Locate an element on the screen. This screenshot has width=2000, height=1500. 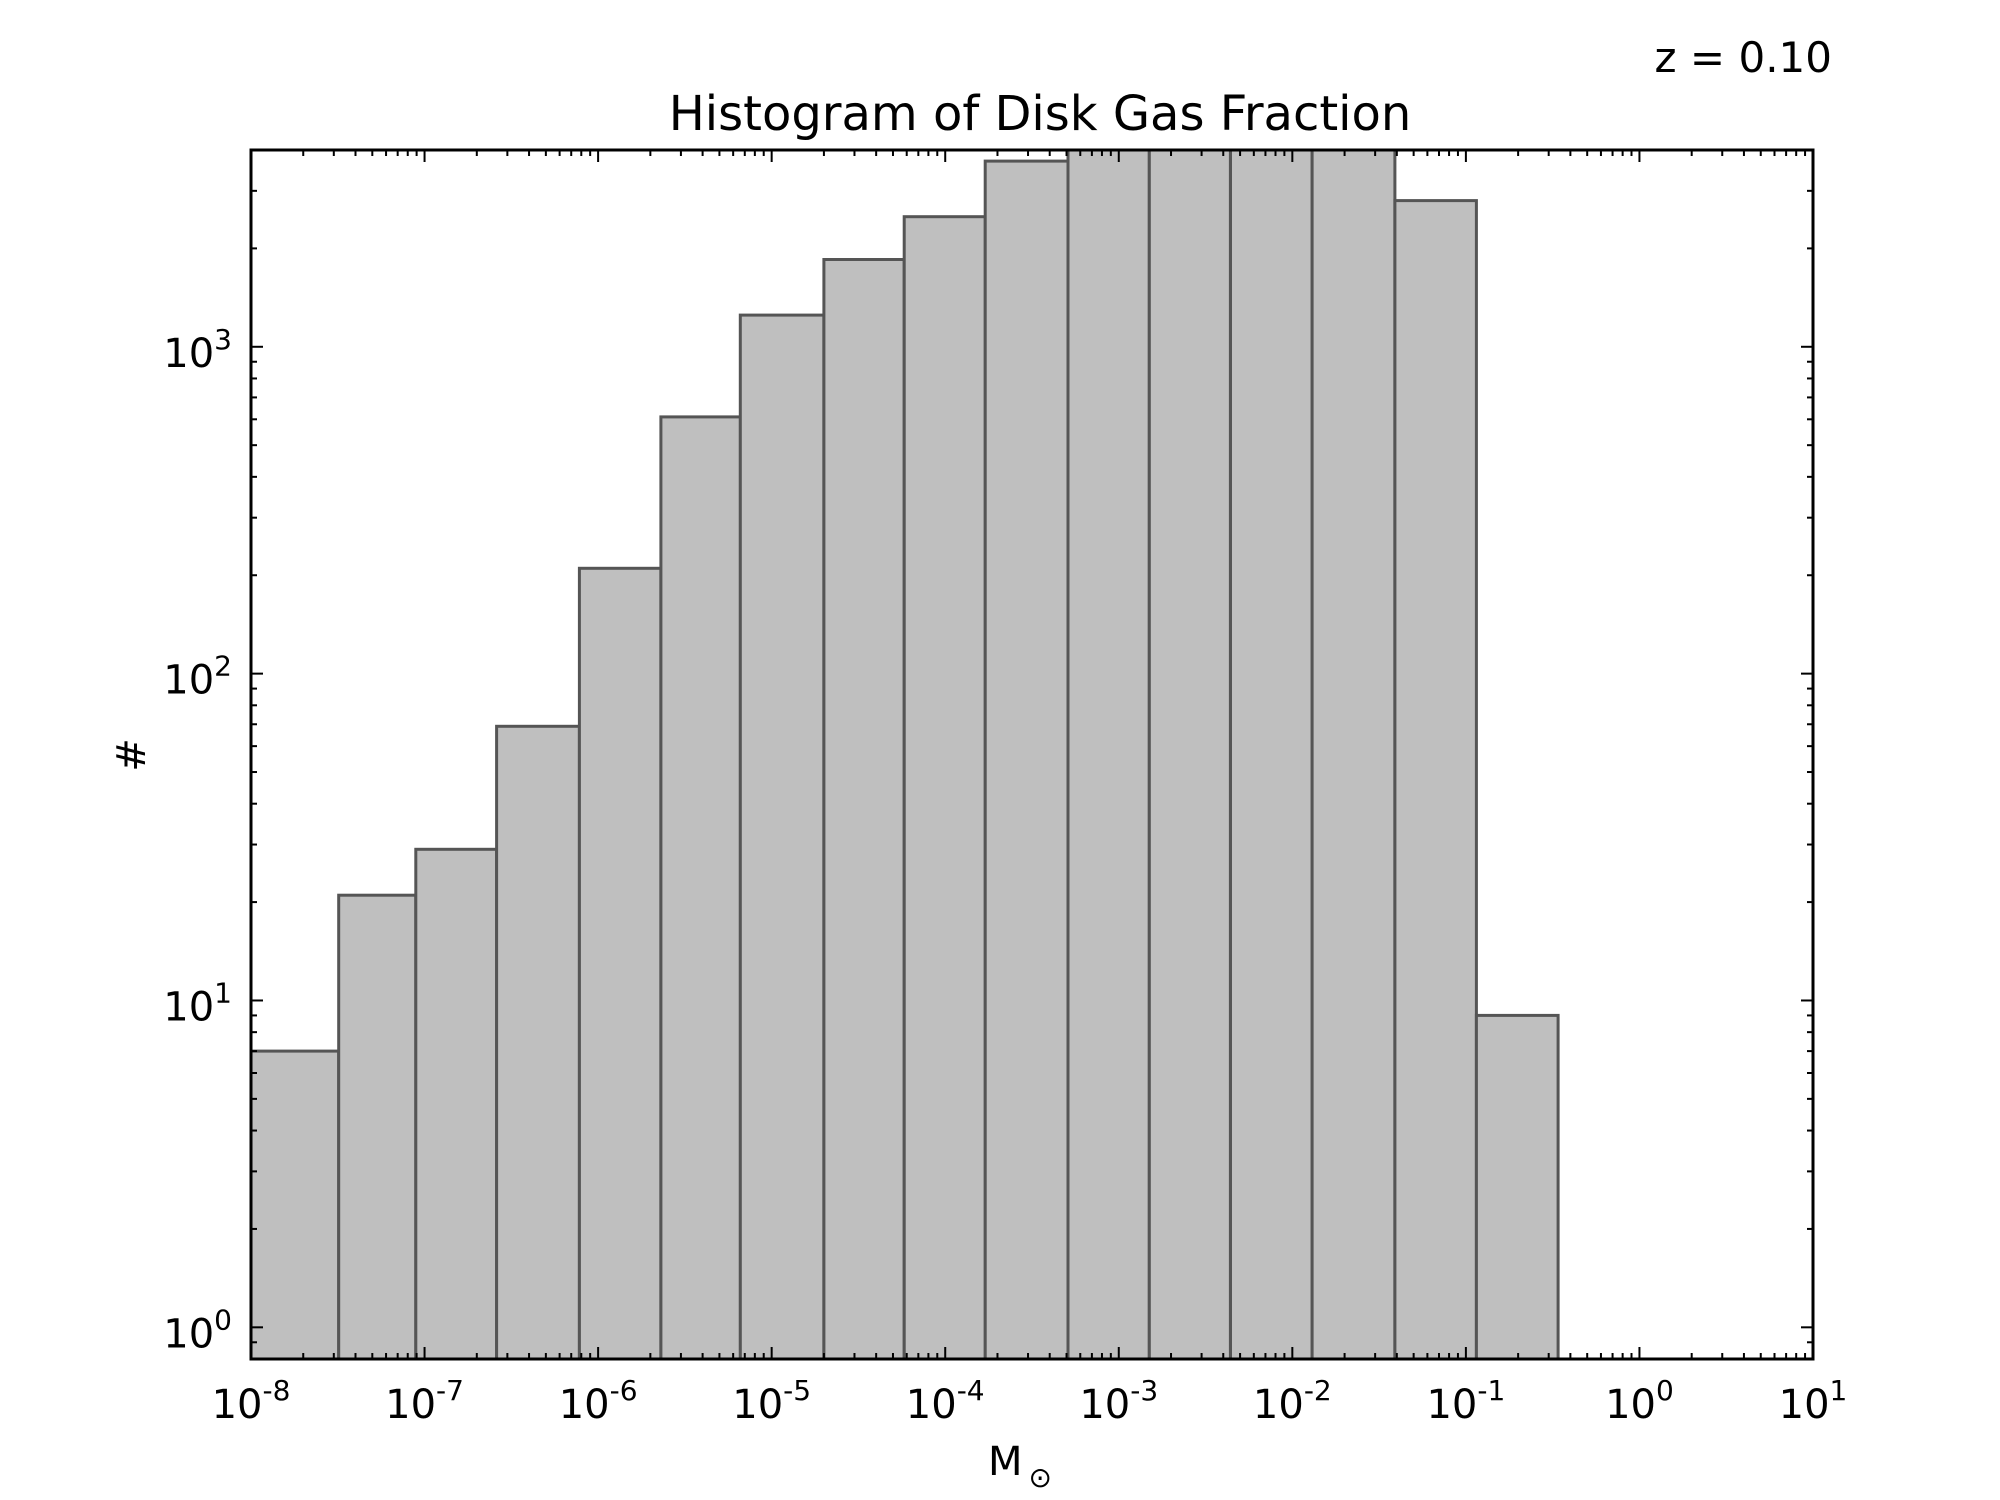
x-tick-label: 10⁻⁶ is located at coordinates (598, 1401).